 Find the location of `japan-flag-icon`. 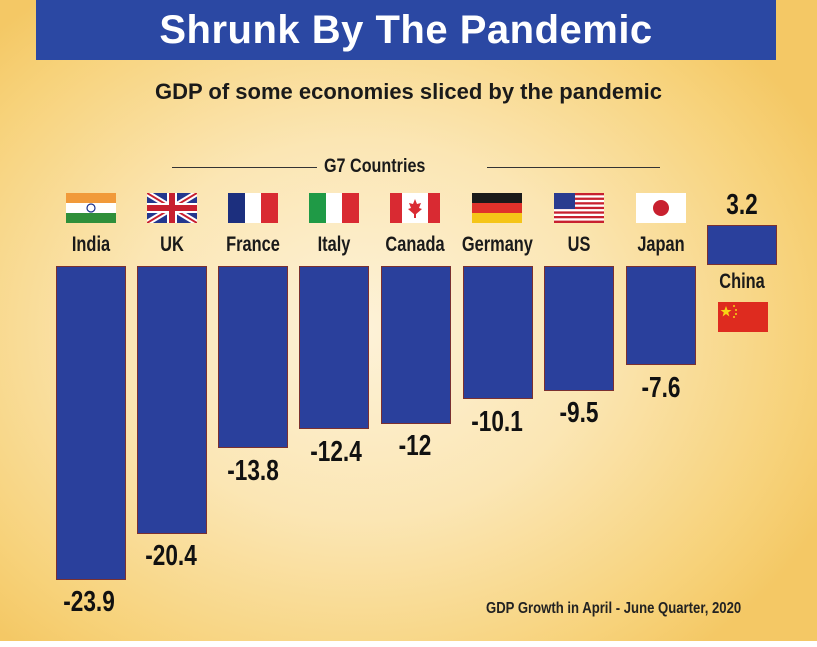

japan-flag-icon is located at coordinates (661, 208).